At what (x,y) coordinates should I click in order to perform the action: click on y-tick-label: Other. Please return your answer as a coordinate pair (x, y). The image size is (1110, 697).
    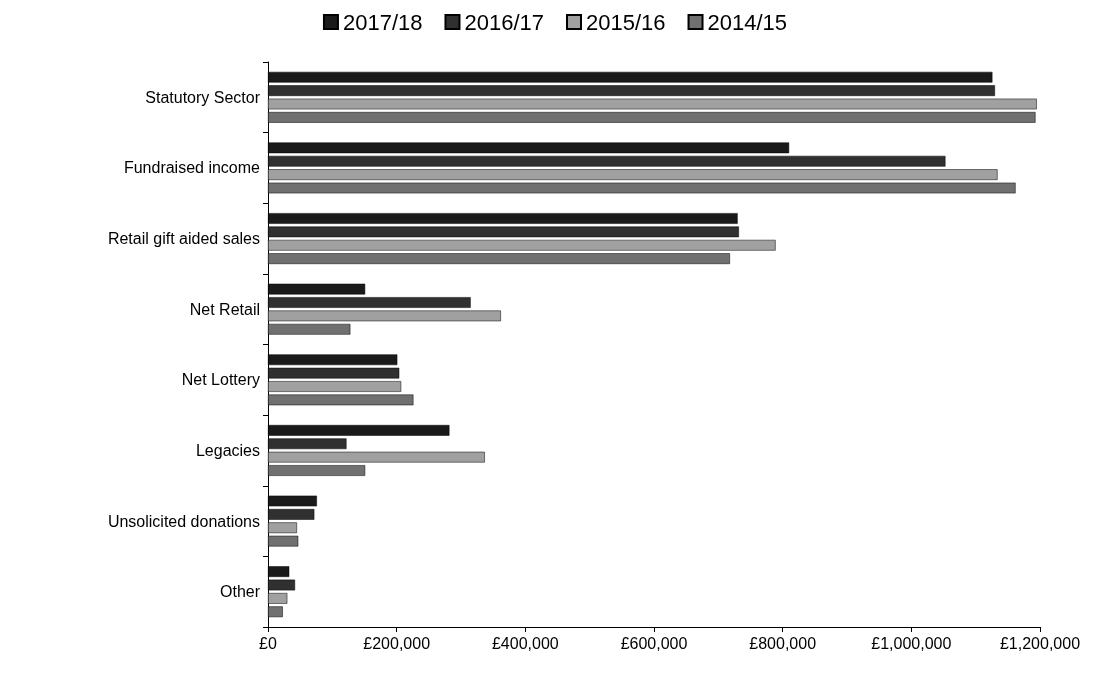
    Looking at the image, I should click on (240, 592).